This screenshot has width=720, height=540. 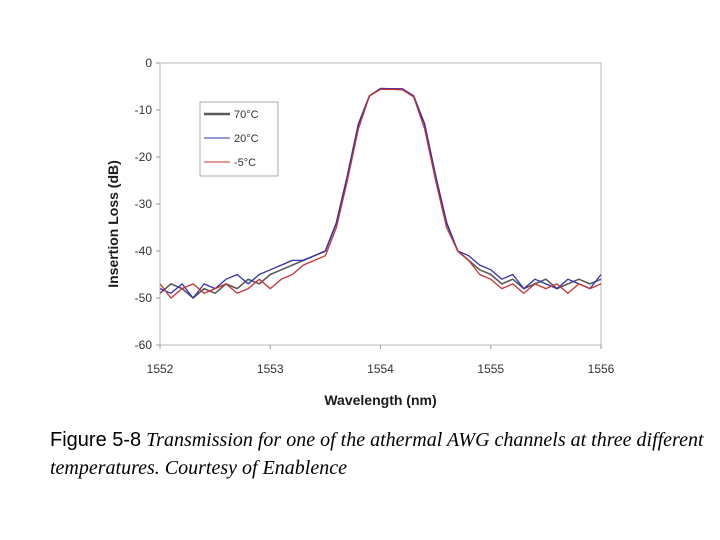 What do you see at coordinates (113, 224) in the screenshot?
I see `y-axis-title: Insertion Loss (dB)` at bounding box center [113, 224].